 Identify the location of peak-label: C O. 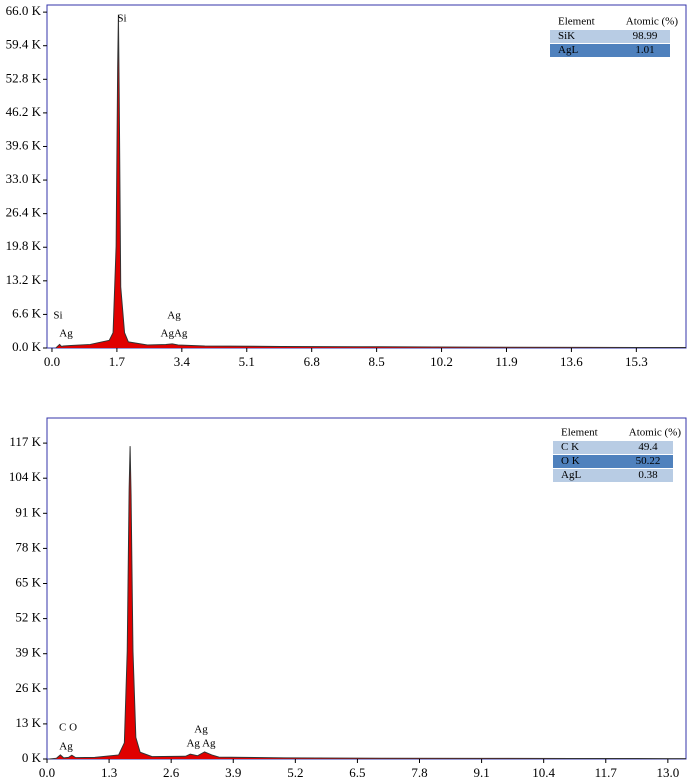
(68, 728).